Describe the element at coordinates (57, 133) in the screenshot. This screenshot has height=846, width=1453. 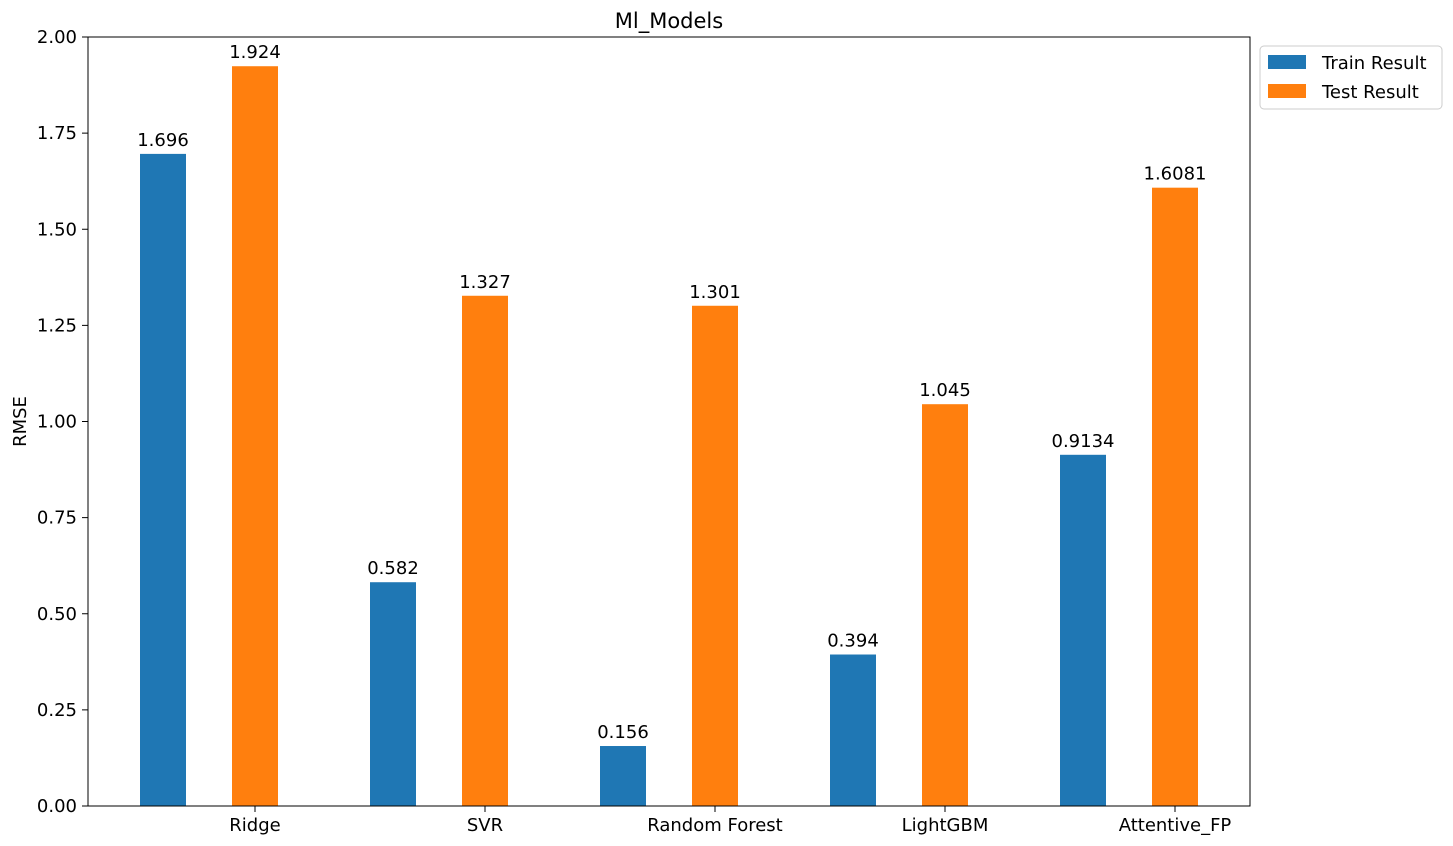
I see `y-tick-label: 1.75` at that location.